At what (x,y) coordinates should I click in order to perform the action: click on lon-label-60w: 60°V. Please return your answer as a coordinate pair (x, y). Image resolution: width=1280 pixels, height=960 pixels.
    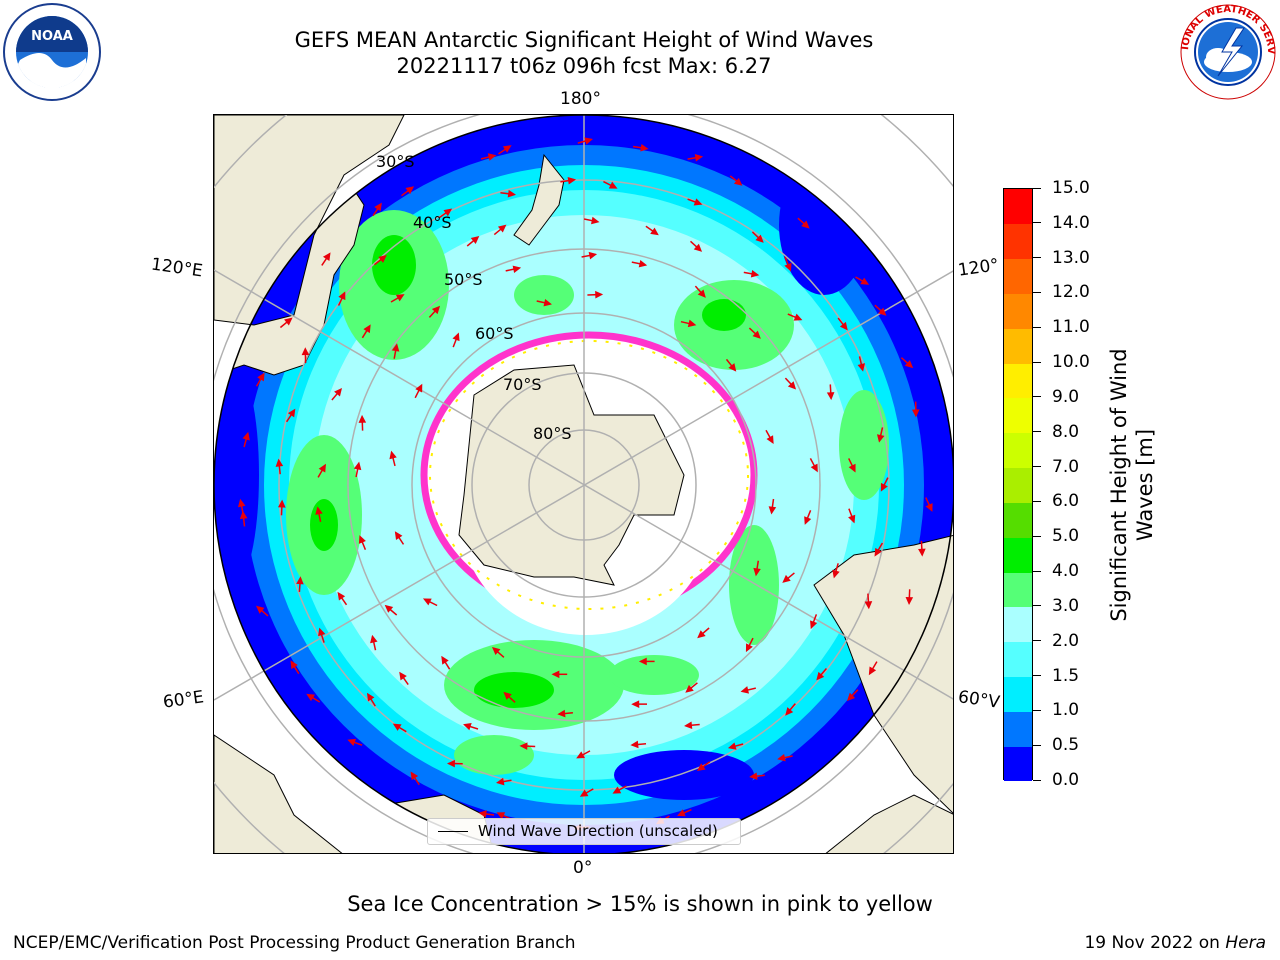
    Looking at the image, I should click on (978, 700).